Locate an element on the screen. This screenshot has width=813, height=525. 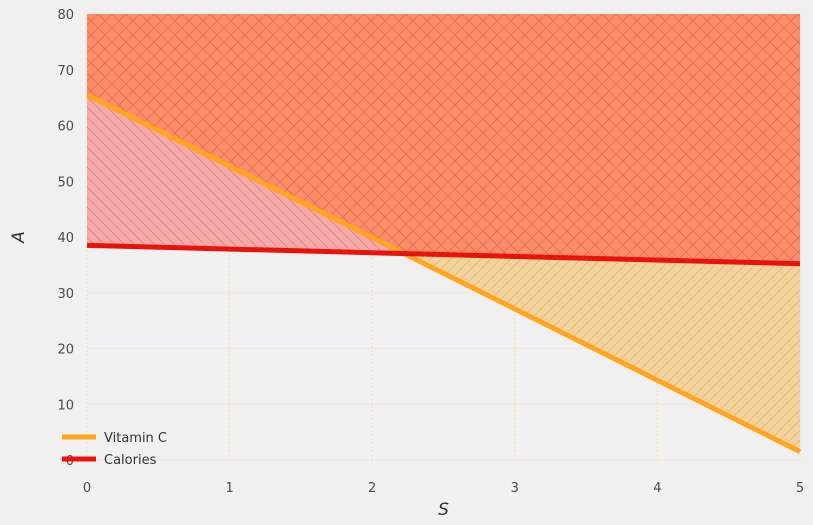
legend: Vitamin C Calories is located at coordinates (114, 449).